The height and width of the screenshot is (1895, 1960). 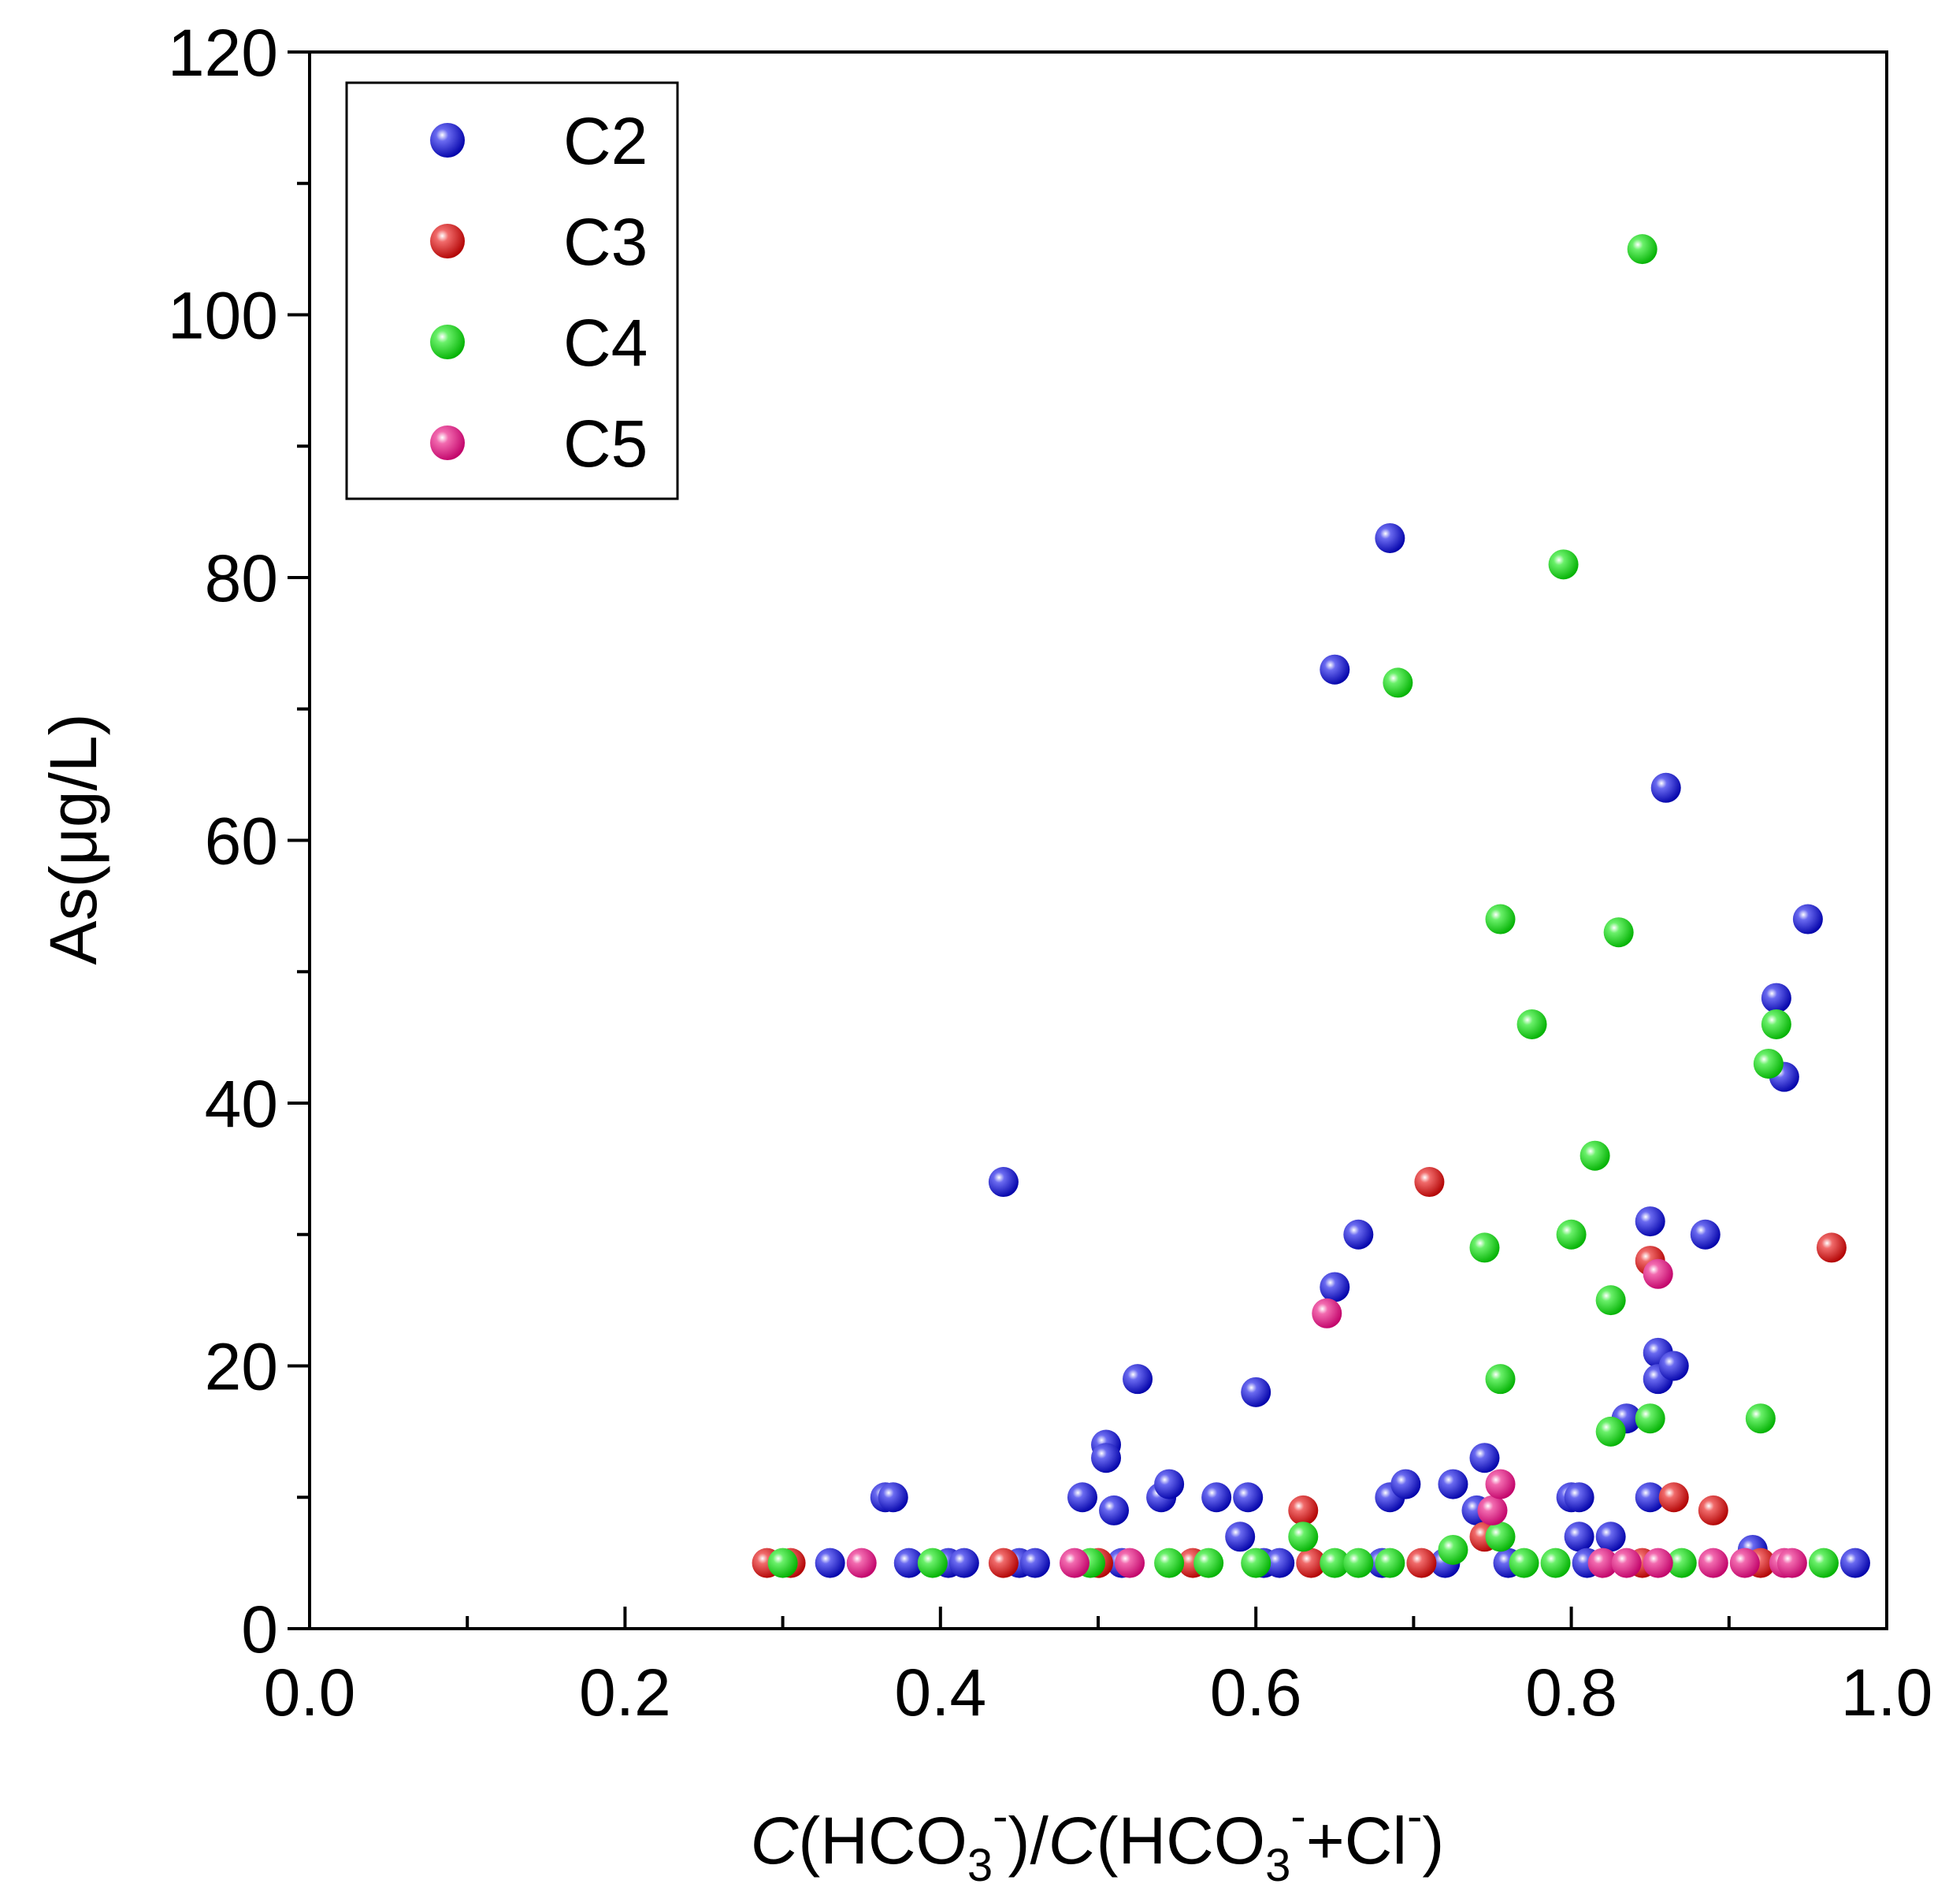 I want to click on x-tick-label: 0.2, so click(x=625, y=1692).